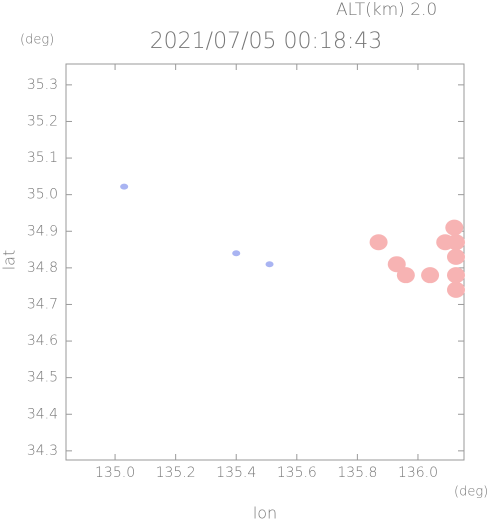 The width and height of the screenshot is (491, 521). What do you see at coordinates (42, 231) in the screenshot?
I see `y-tick-label: 34.9` at bounding box center [42, 231].